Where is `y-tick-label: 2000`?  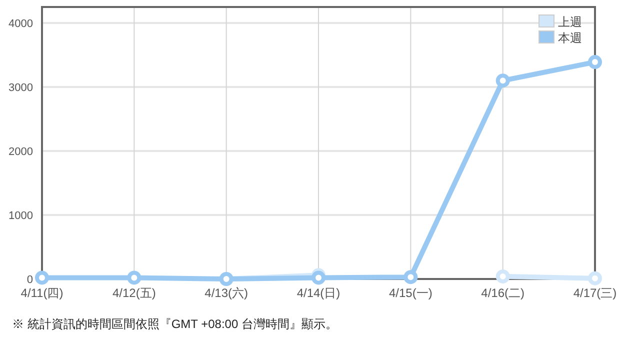 y-tick-label: 2000 is located at coordinates (20, 152).